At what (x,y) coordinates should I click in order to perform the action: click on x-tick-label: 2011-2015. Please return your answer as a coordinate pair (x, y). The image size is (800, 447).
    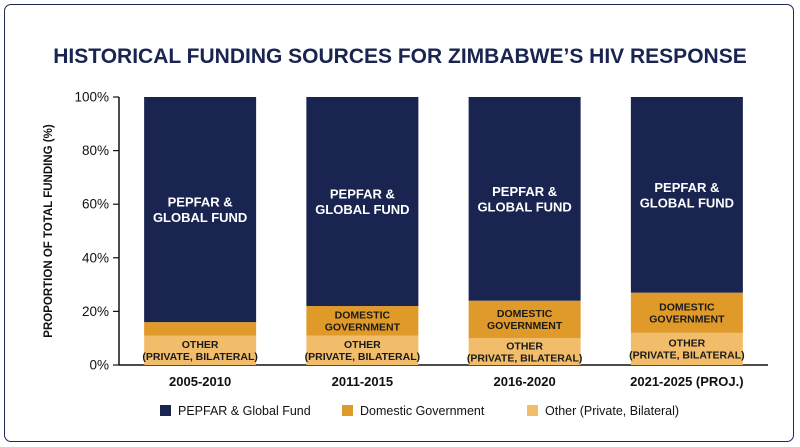
    Looking at the image, I should click on (362, 381).